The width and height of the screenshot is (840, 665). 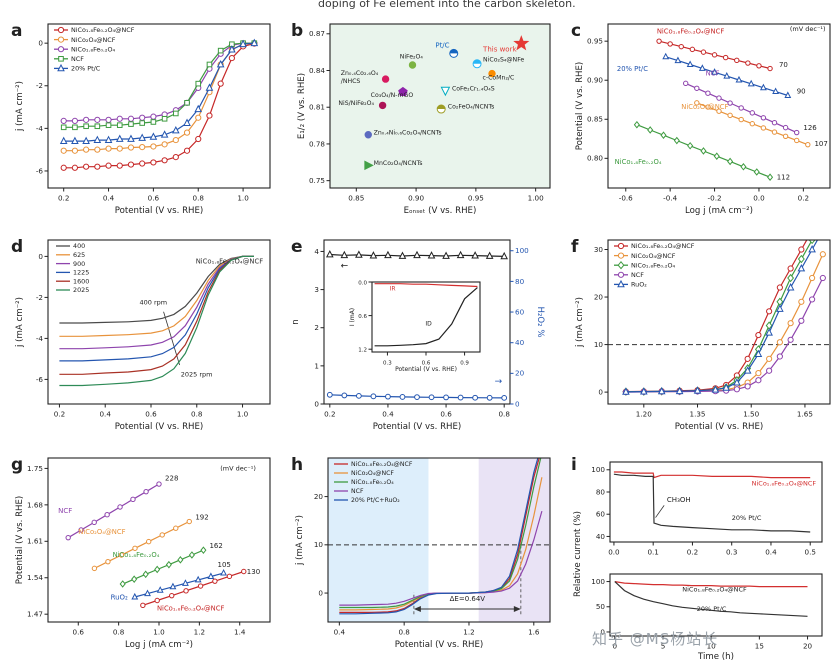 What do you see at coordinates (442, 45) in the screenshot?
I see `svg-text: Pt/C` at bounding box center [442, 45].